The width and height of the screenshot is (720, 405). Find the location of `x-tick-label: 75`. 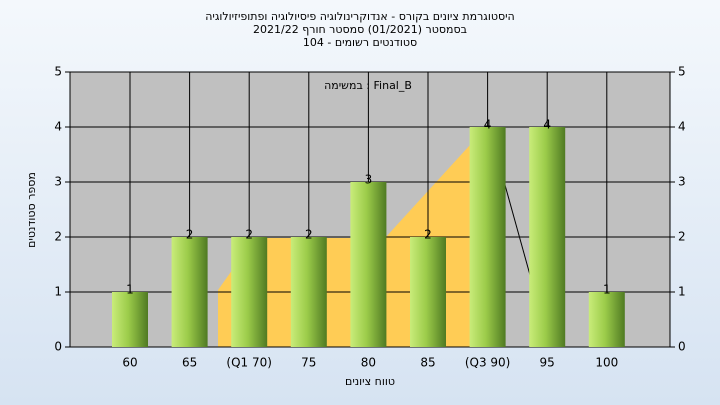

x-tick-label: 75 is located at coordinates (308, 363).